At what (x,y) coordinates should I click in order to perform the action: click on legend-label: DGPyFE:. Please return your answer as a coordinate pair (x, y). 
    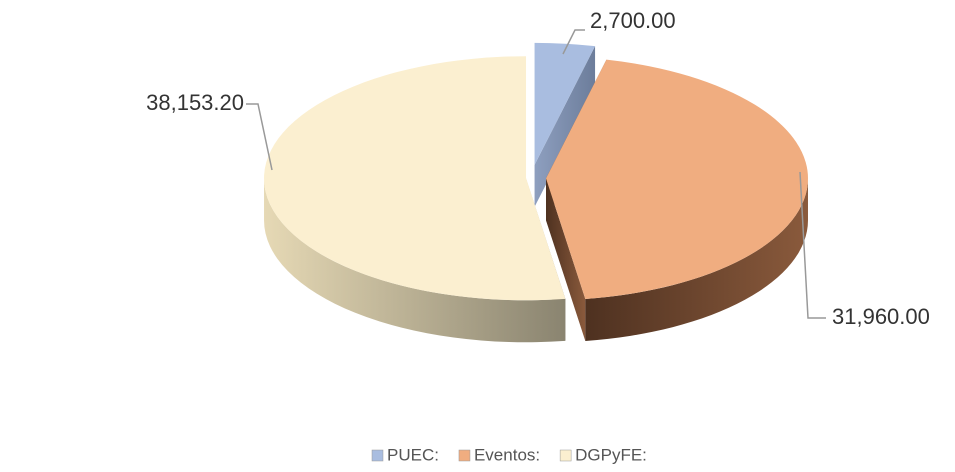
    Looking at the image, I should click on (611, 454).